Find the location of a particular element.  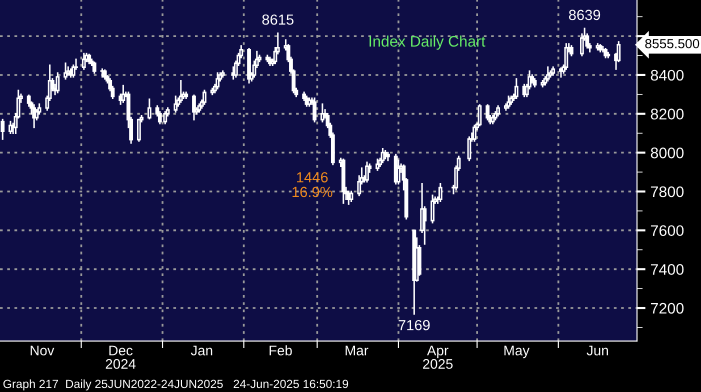

x-tick-label: Jan is located at coordinates (201, 351).